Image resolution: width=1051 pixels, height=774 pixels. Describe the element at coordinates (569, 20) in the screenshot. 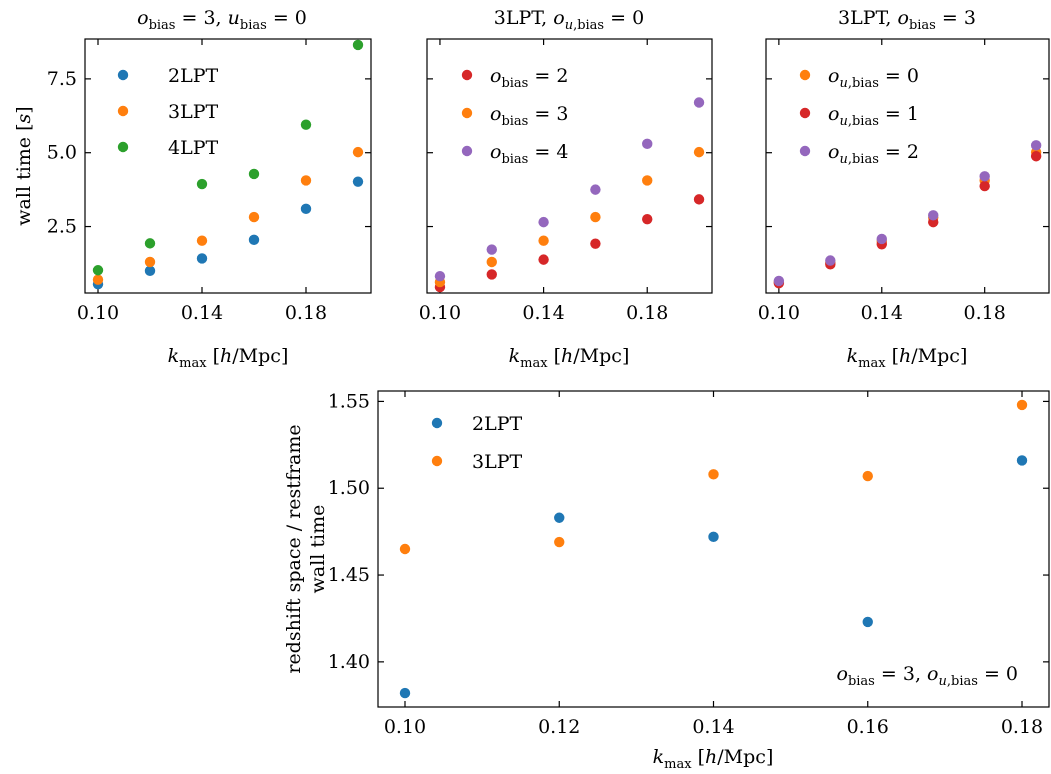

I see `panel-b-title: 3LPT, ou,bias = 0` at that location.